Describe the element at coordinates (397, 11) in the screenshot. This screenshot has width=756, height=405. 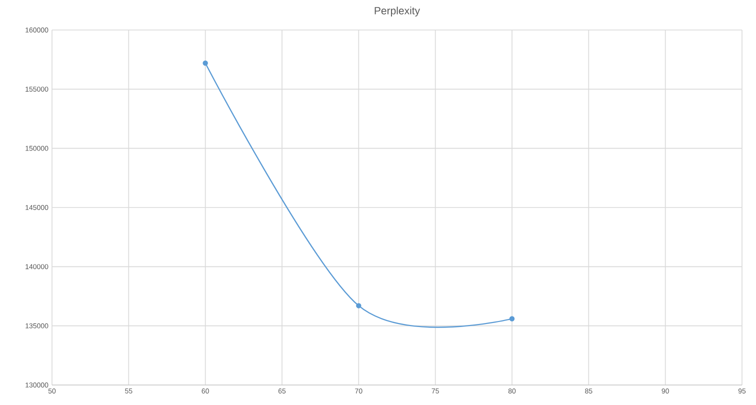
I see `chart-title: Perplexity` at that location.